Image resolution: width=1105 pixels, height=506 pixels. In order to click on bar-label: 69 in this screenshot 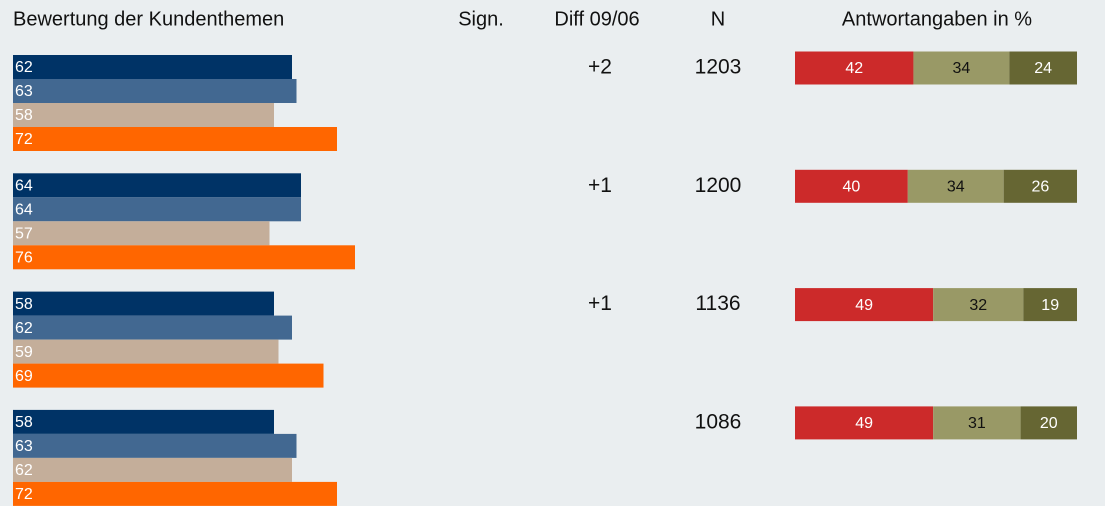, I will do `click(24, 376)`.